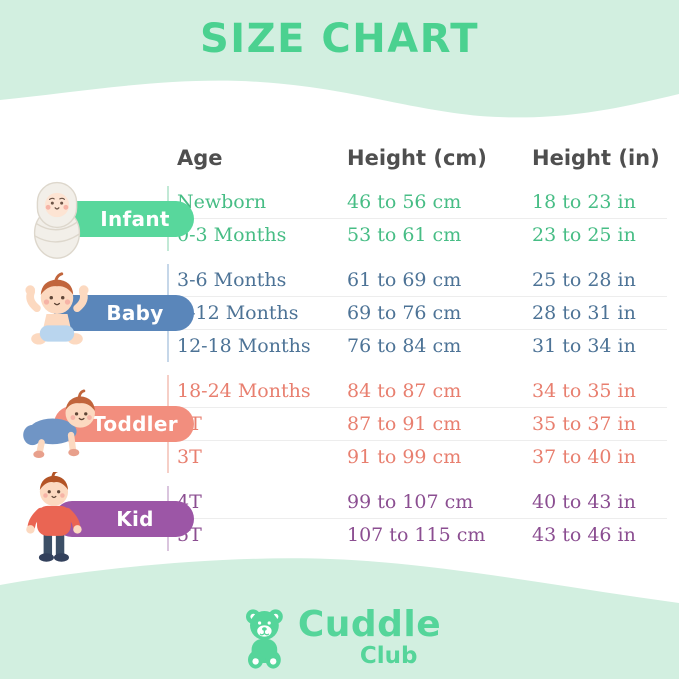 The image size is (679, 679). Describe the element at coordinates (584, 457) in the screenshot. I see `height-in-cell: 37 to 40 in` at that location.